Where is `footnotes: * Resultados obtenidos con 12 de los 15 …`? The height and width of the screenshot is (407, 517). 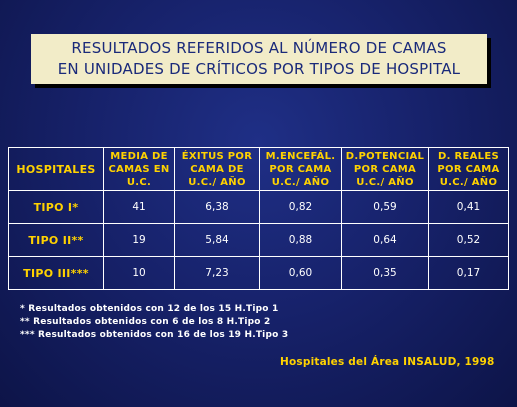
footnotes: * Resultados obtenidos con 12 de los 15 … is located at coordinates (154, 322).